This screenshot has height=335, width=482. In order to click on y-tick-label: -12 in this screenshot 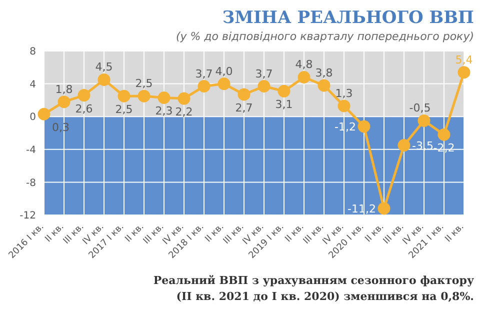, I will do `click(28, 216)`.